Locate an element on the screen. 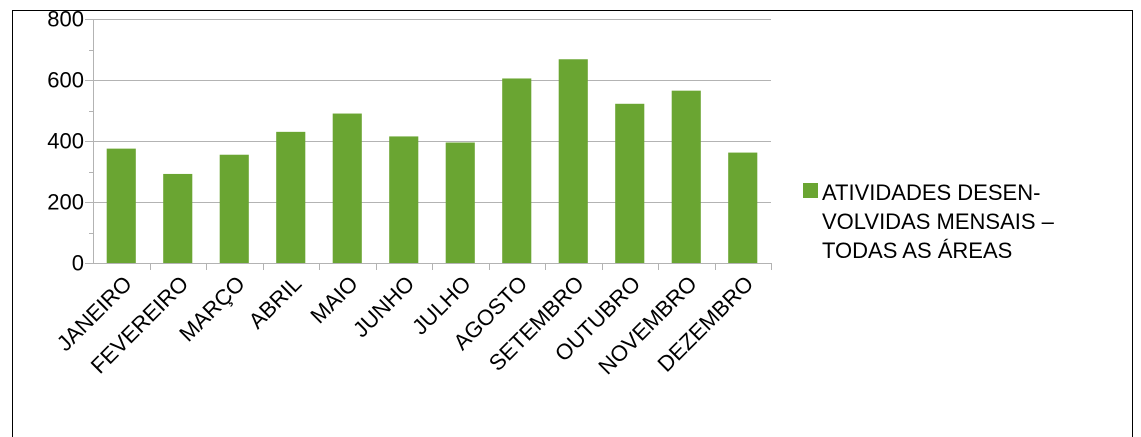 The image size is (1141, 437). y-axis: 0 200 400 600 800 is located at coordinates (70, 141).